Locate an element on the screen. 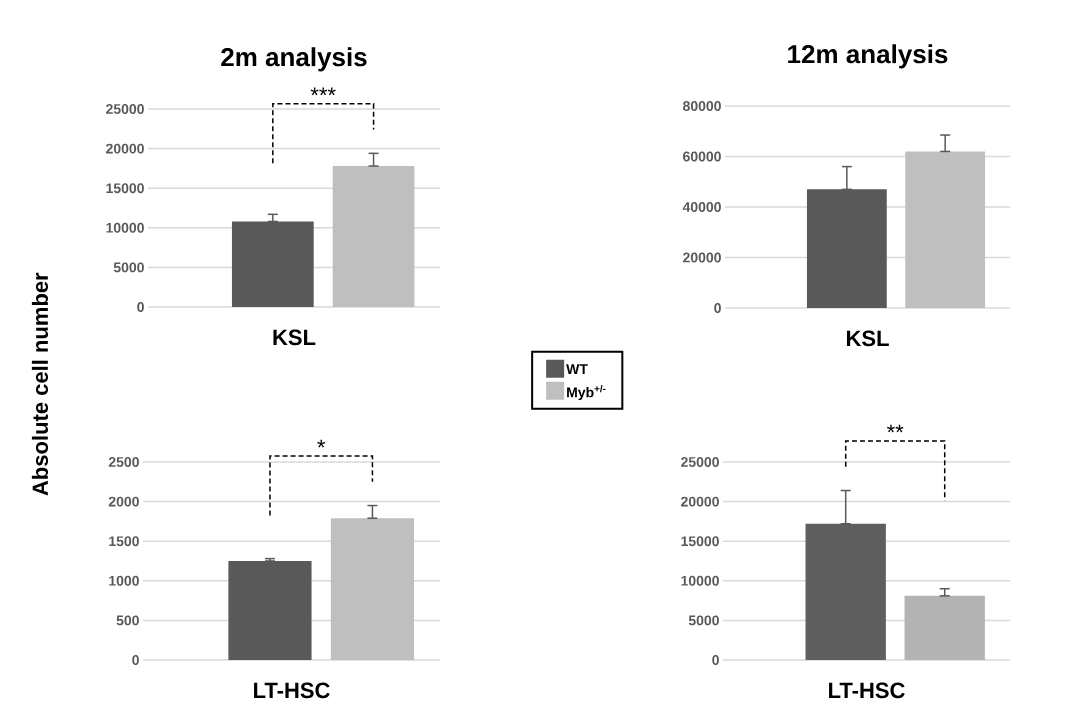  legend-label: Myb$^{+/-}$ is located at coordinates (586, 392).